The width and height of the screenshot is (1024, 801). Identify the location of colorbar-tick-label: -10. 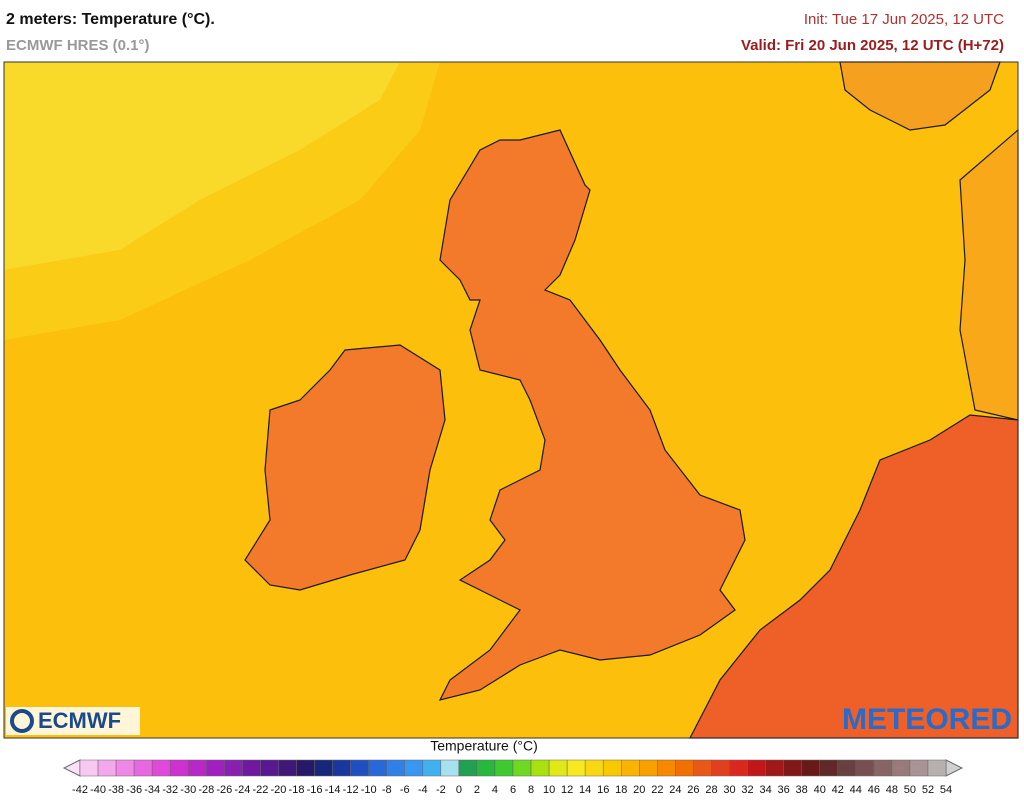
(369, 790).